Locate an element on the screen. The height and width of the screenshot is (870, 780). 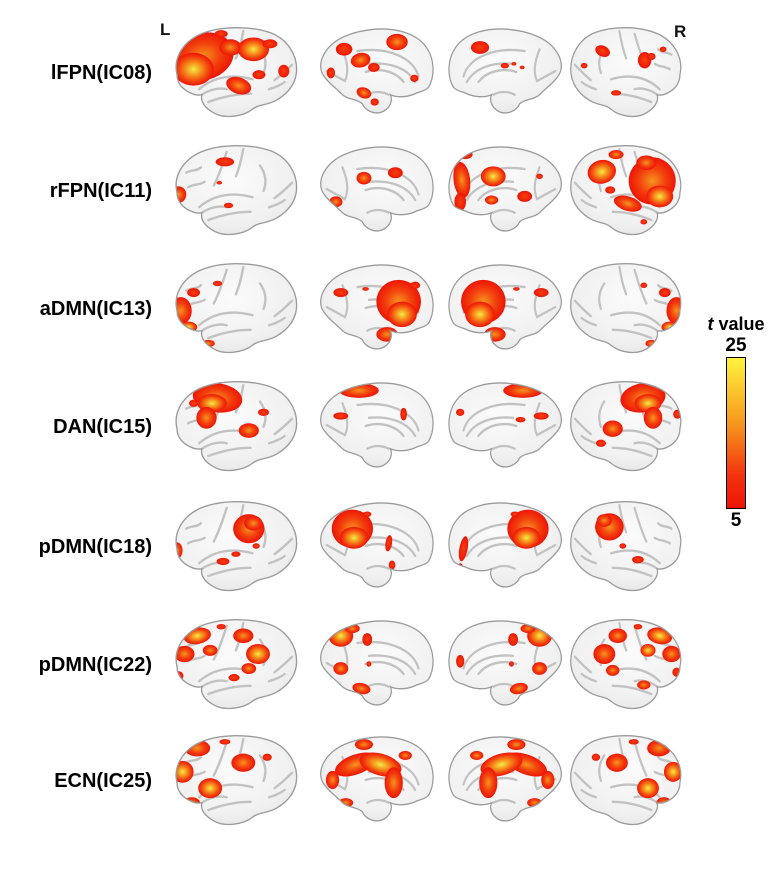
colorbar-gradient is located at coordinates (736, 433).